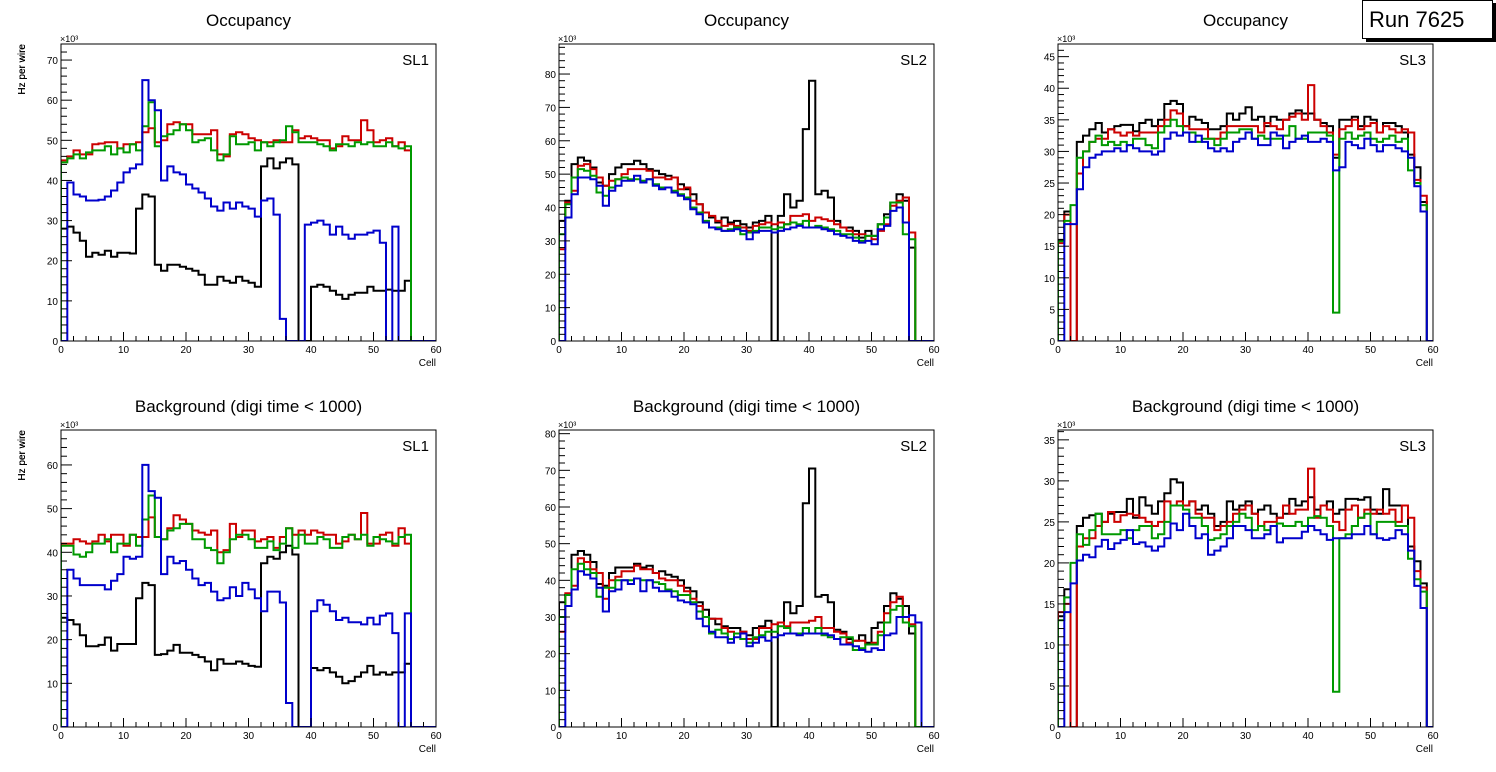 The width and height of the screenshot is (1496, 772). I want to click on x-axis-label: Cell, so click(427, 363).